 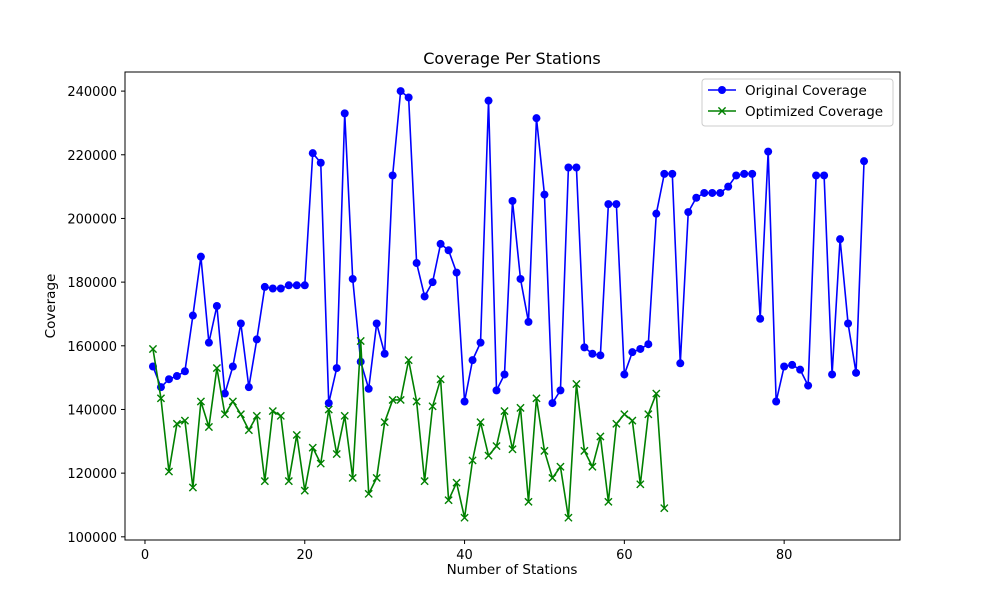 I want to click on legend-entry: Optimized Coverage, so click(x=795, y=112).